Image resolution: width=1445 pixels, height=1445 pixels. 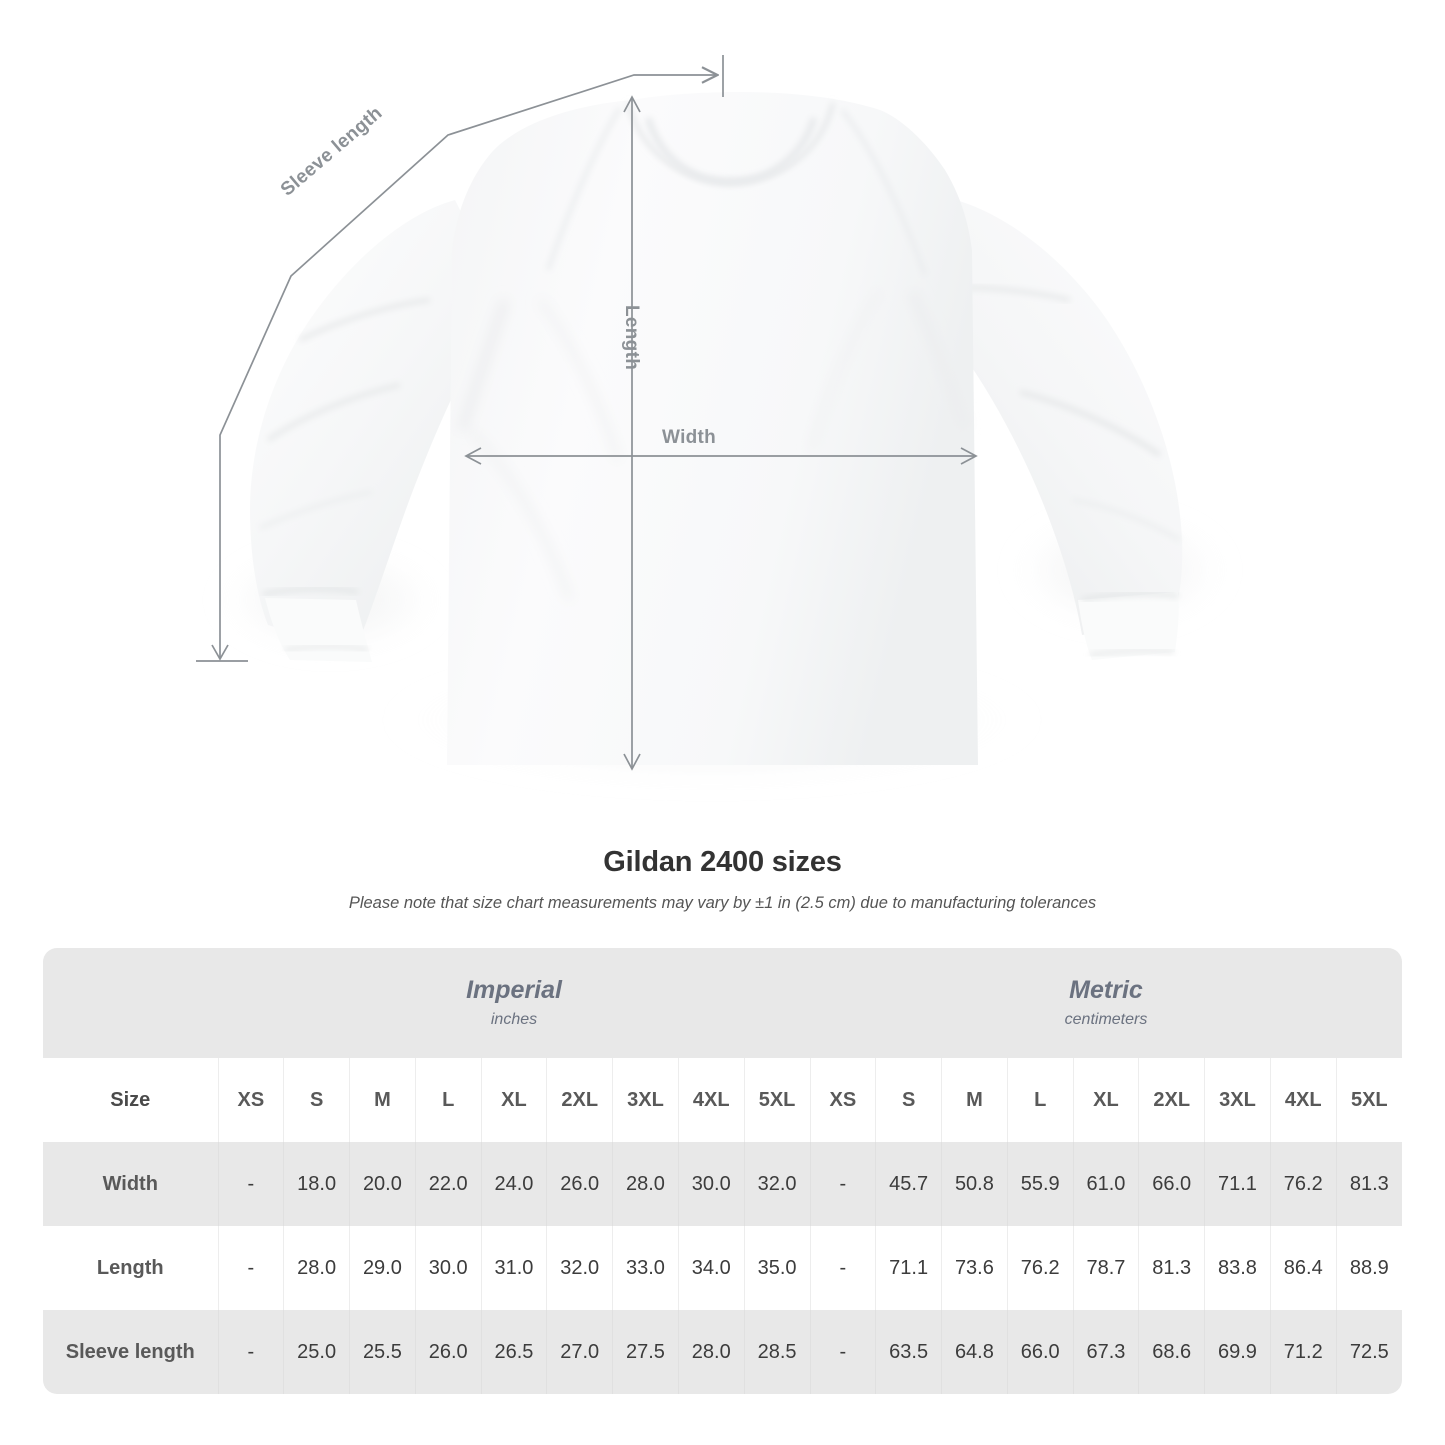 What do you see at coordinates (1237, 1184) in the screenshot?
I see `cell-r0-c15: 71.1` at bounding box center [1237, 1184].